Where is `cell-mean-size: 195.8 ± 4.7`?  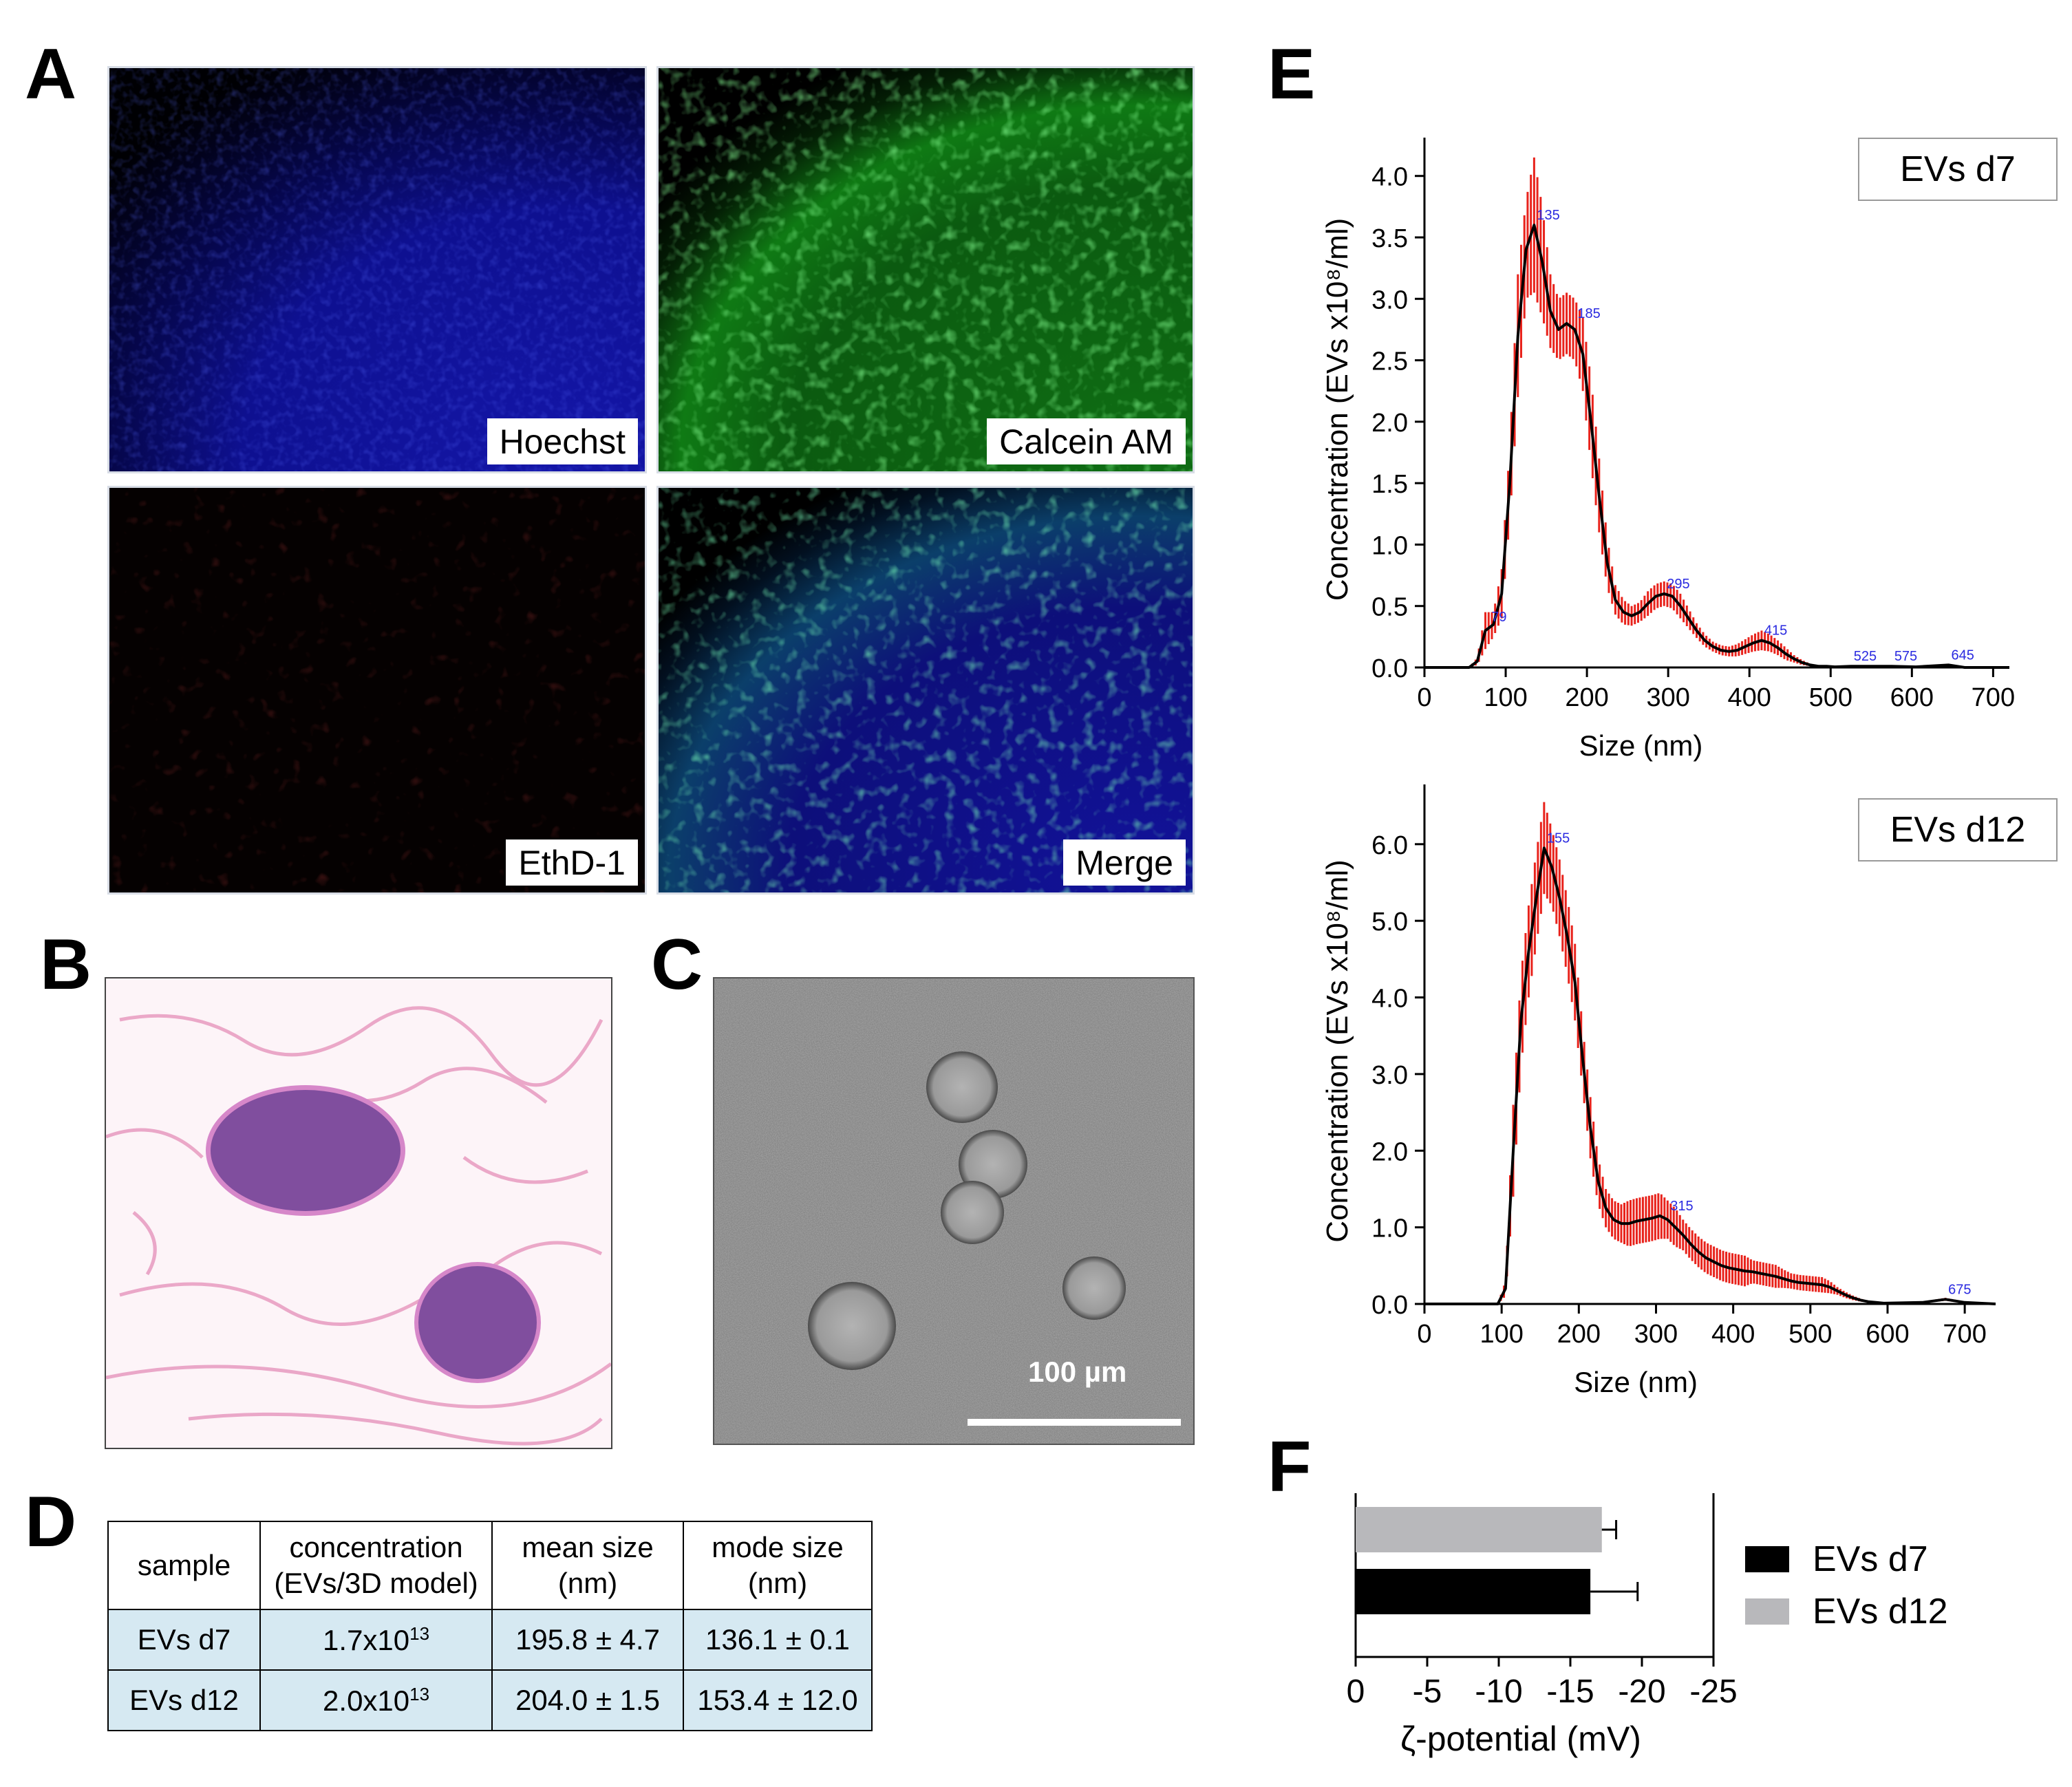
cell-mean-size: 195.8 ± 4.7 is located at coordinates (587, 1640).